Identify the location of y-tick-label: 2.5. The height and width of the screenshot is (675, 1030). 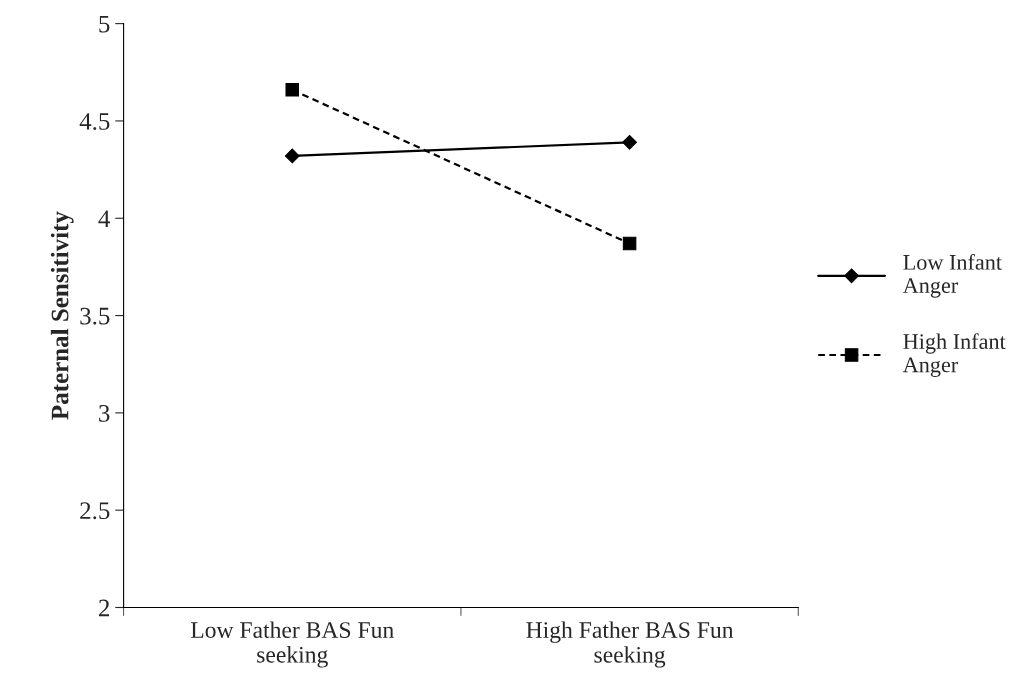
(95, 511).